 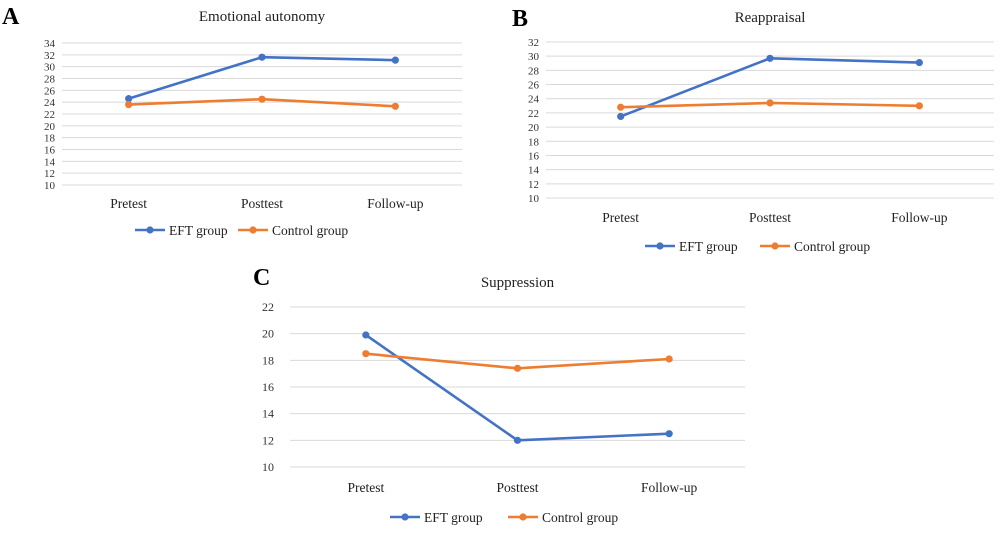 I want to click on panel-letter: B, so click(x=520, y=19).